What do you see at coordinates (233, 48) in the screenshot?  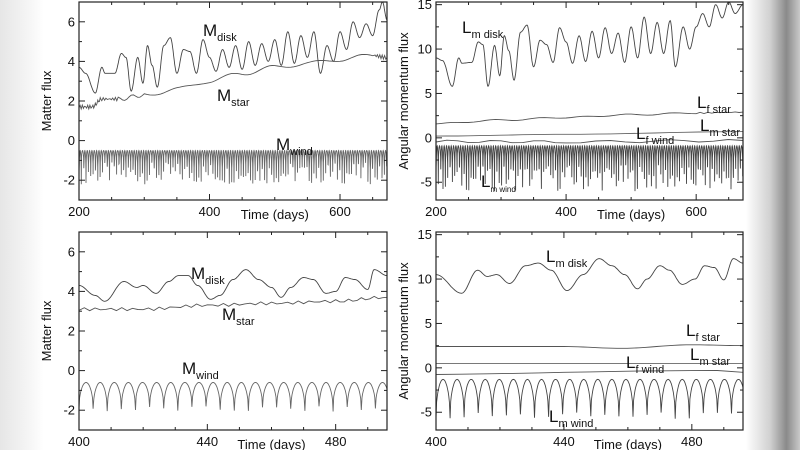 I see `series-line-M-disk` at bounding box center [233, 48].